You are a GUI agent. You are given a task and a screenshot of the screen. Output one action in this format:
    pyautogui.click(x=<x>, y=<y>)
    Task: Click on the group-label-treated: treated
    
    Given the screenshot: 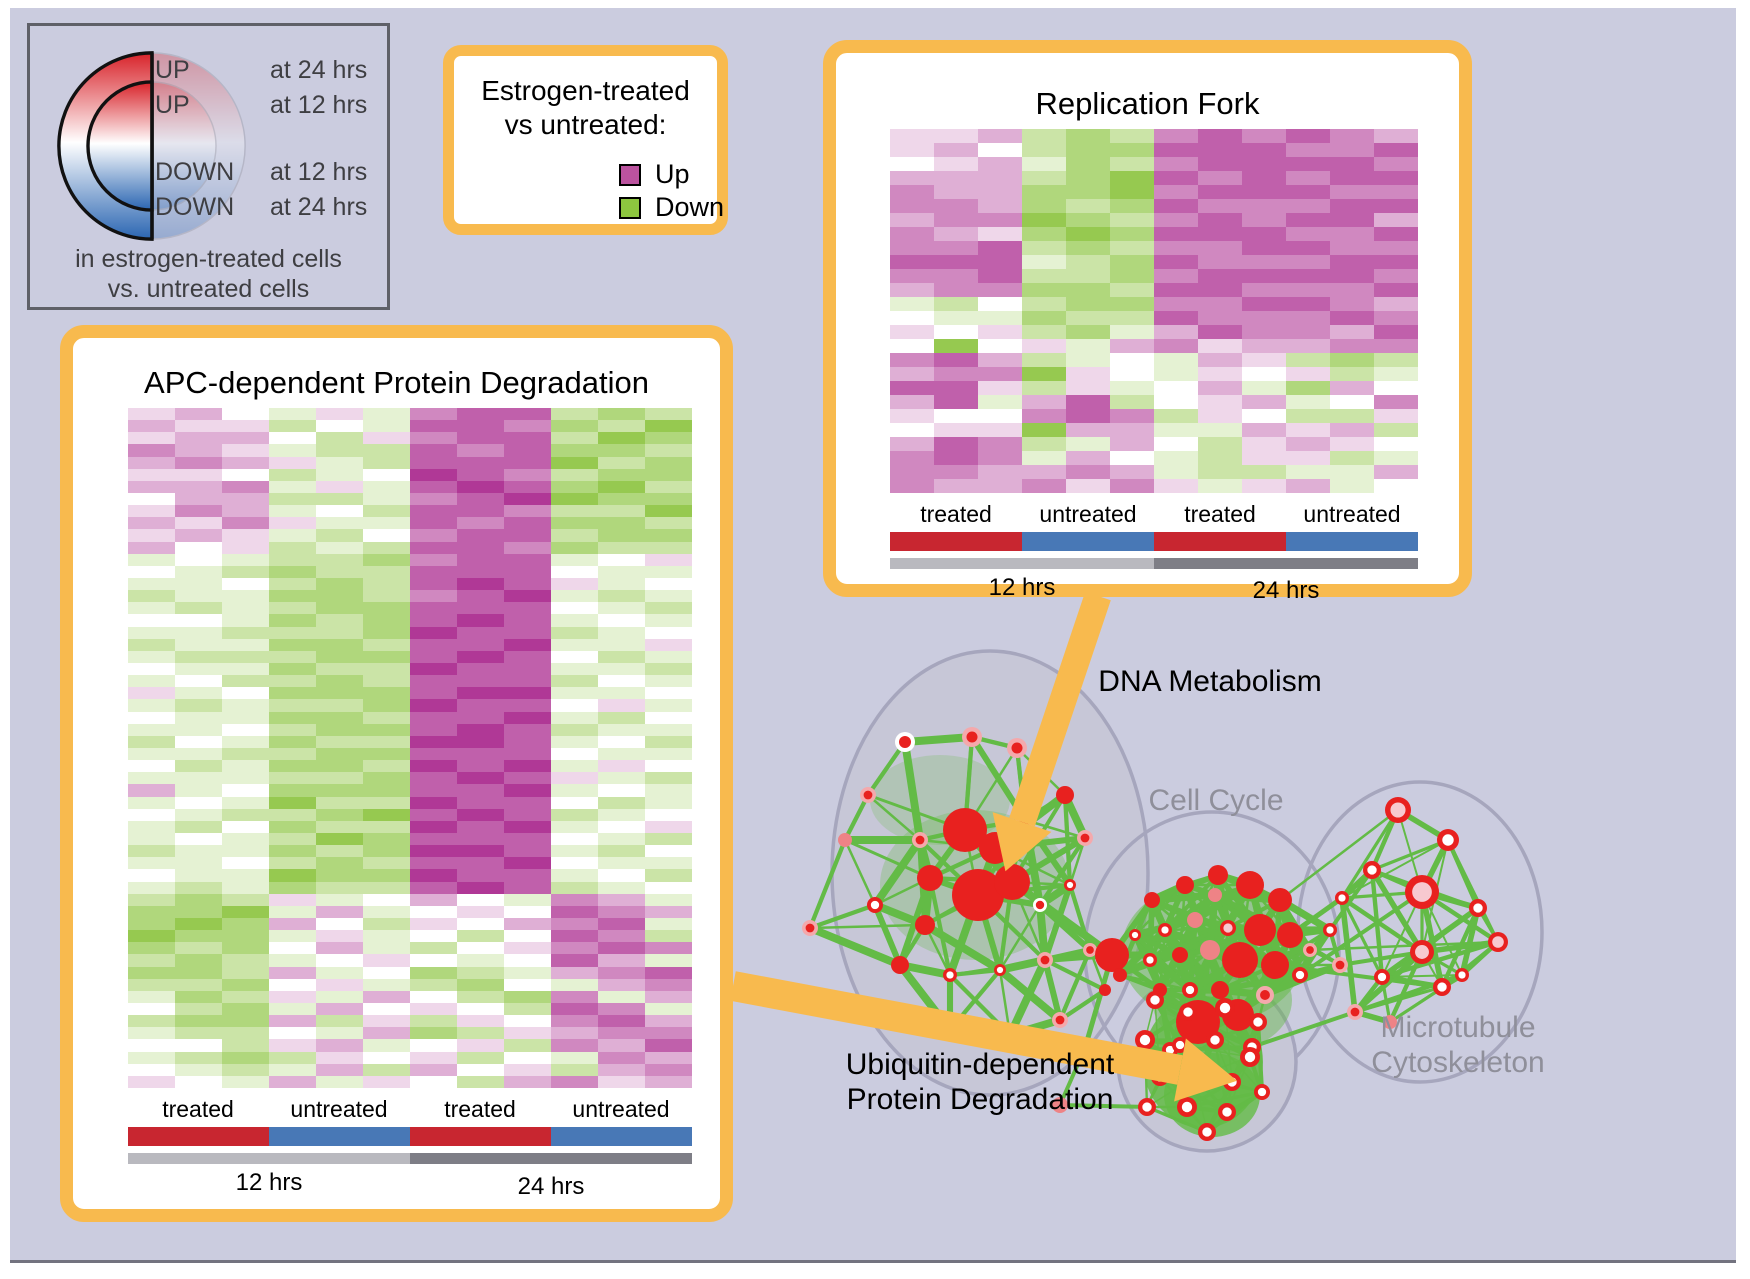 What is the action you would take?
    pyautogui.click(x=480, y=1109)
    